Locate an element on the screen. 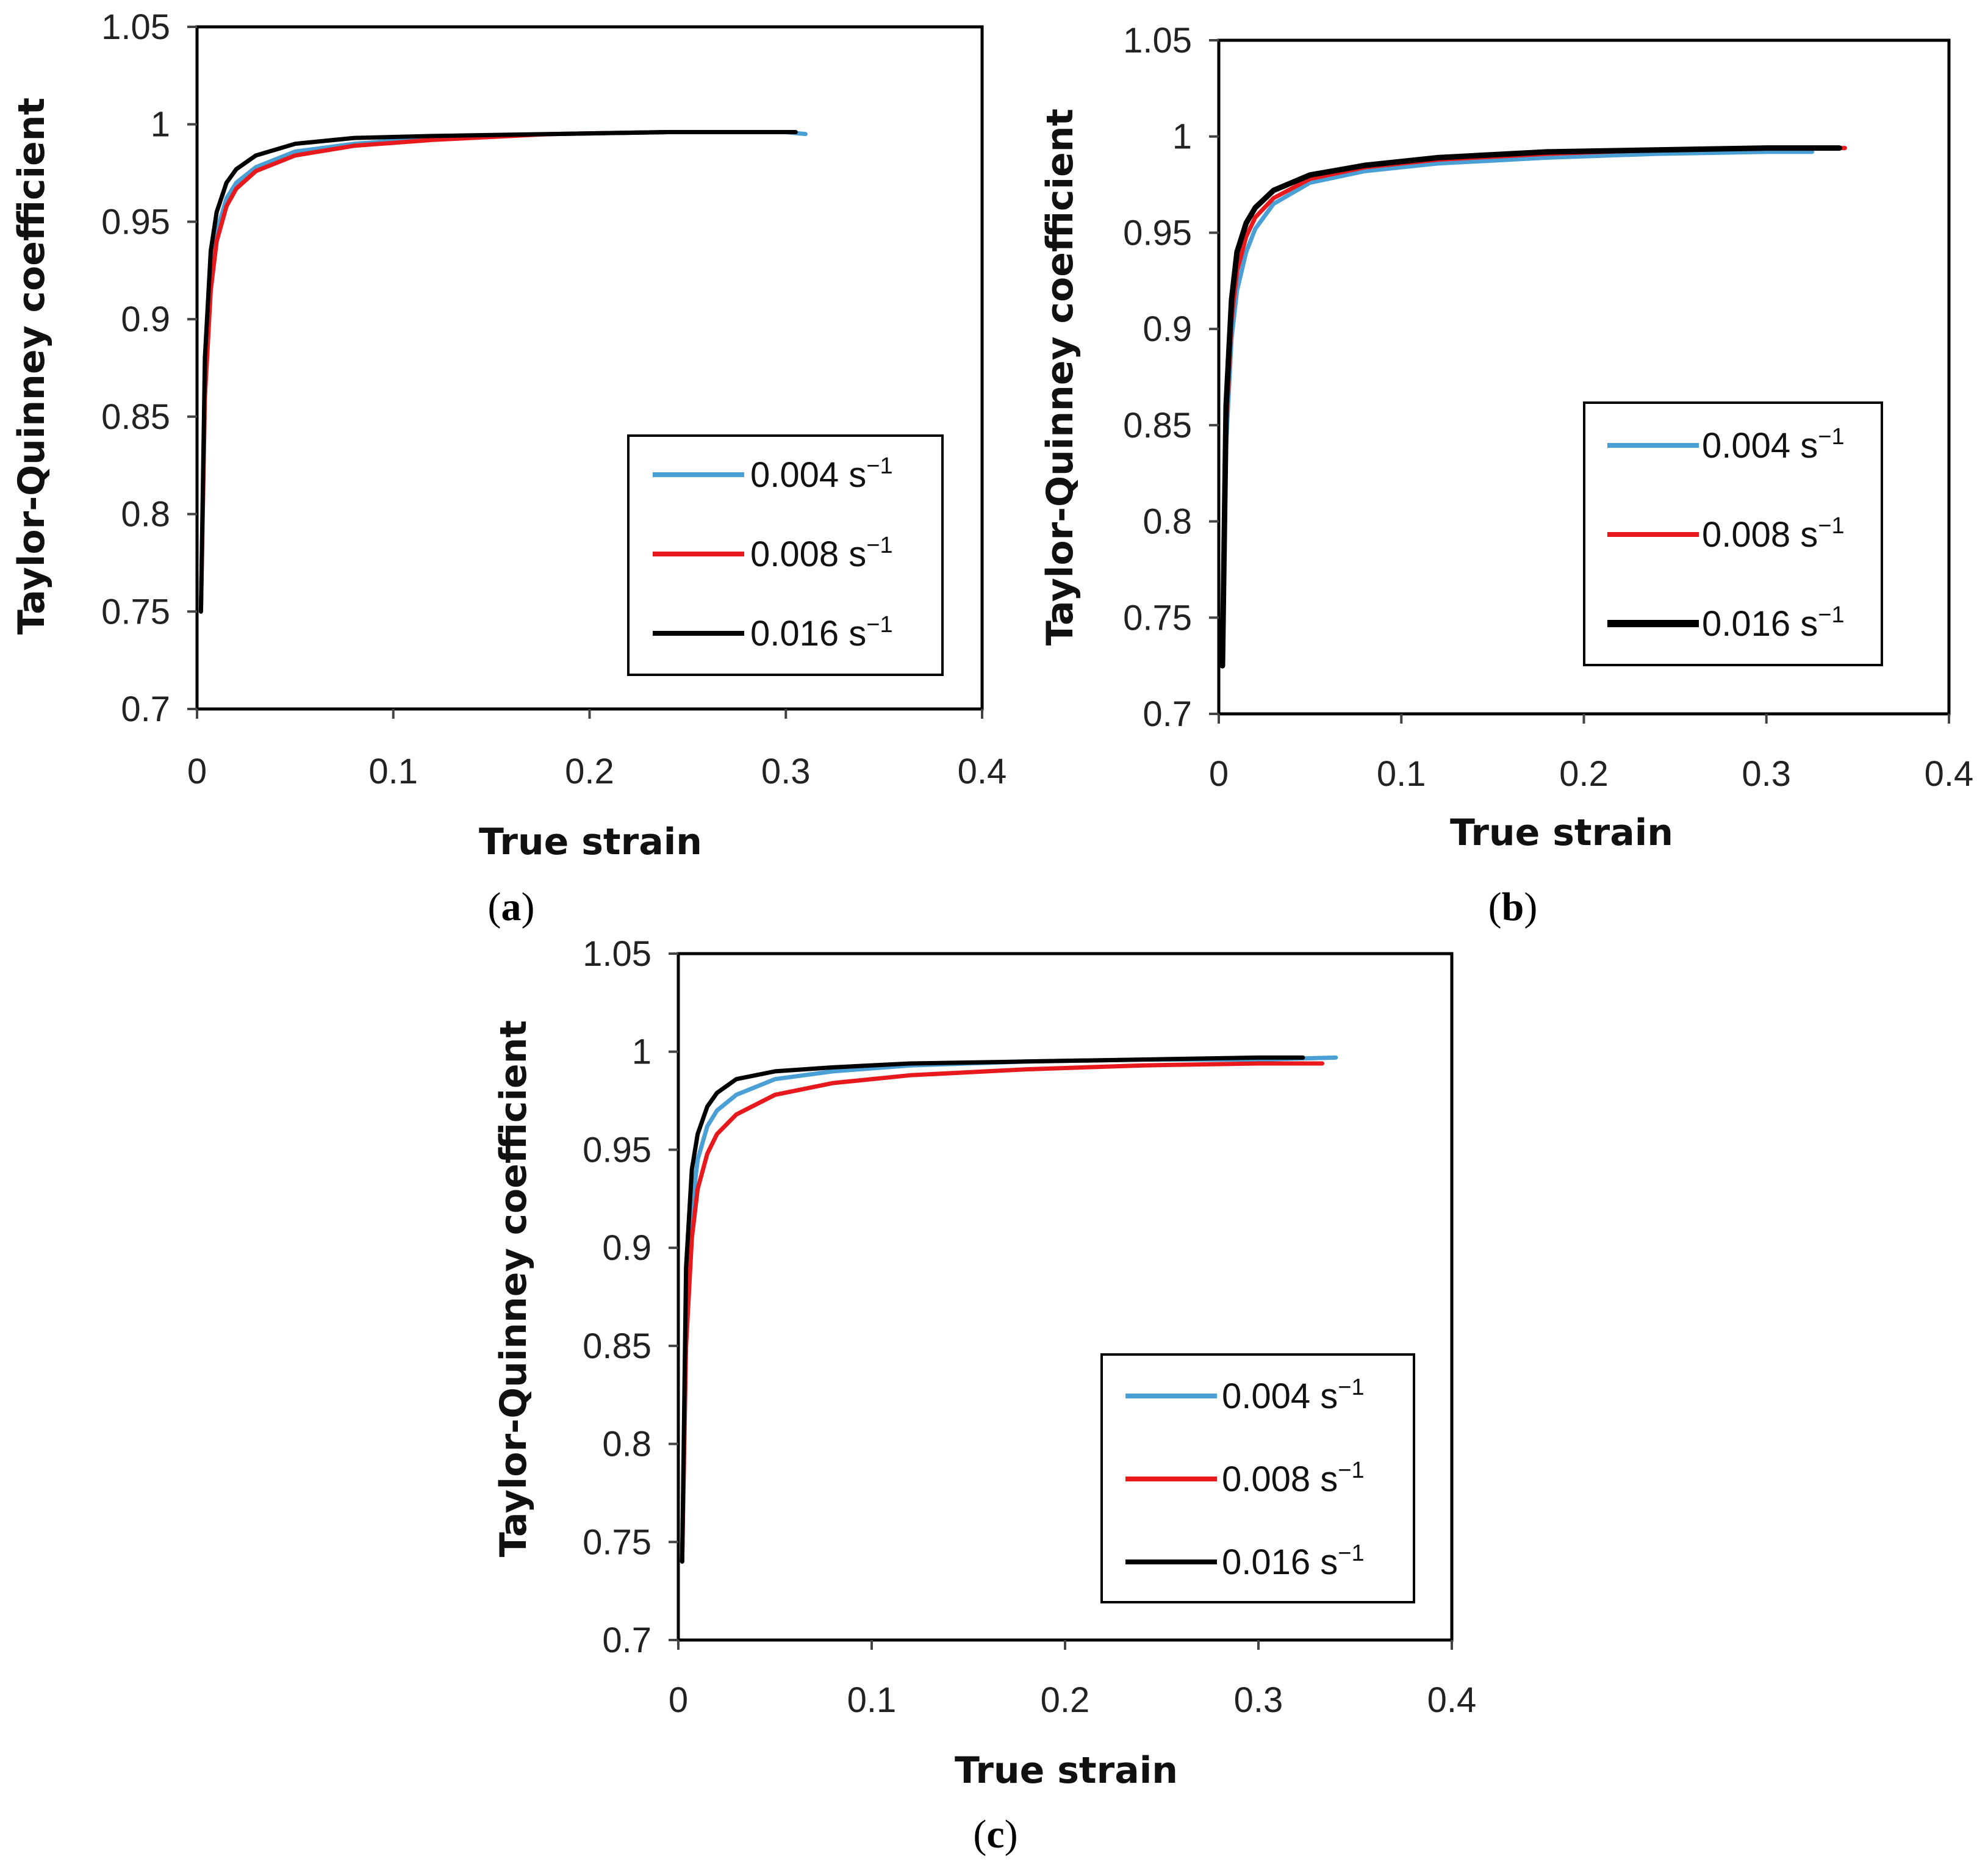 This screenshot has height=1867, width=1988. panel-label: (a) is located at coordinates (511, 907).